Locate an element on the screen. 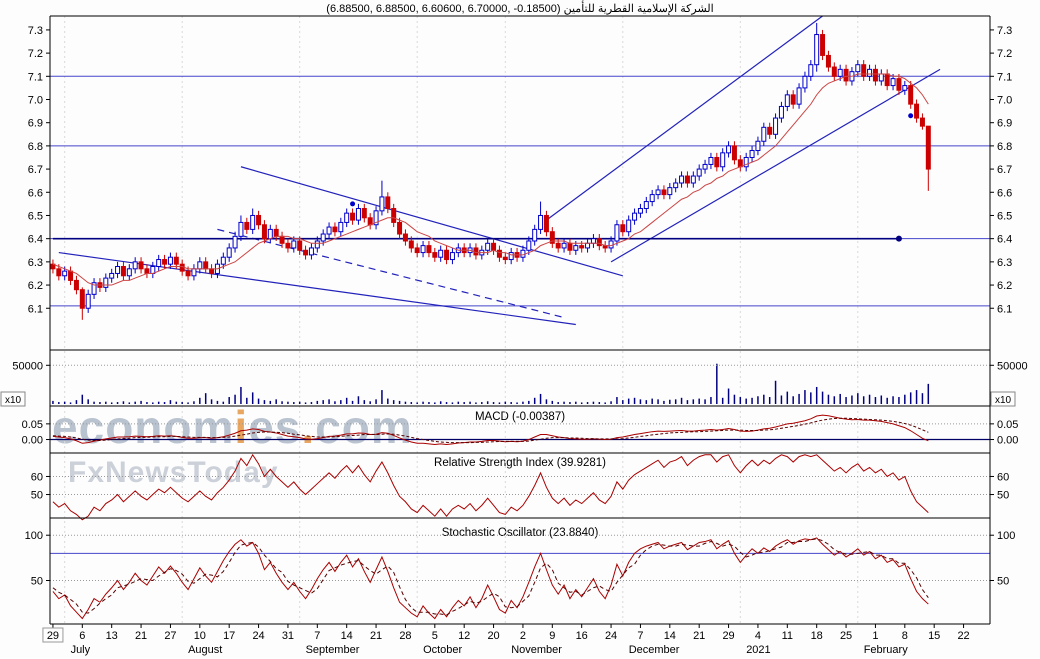  svg-text: 28 is located at coordinates (405, 636).